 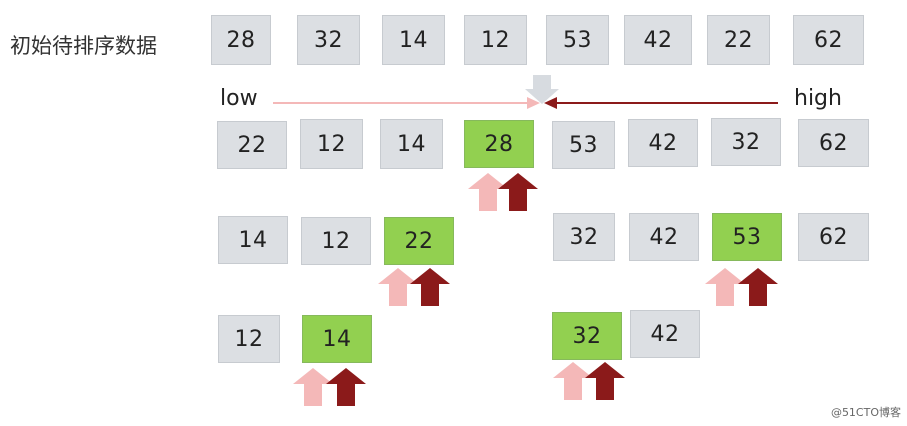 I want to click on initial-cell: 32, so click(x=328, y=40).